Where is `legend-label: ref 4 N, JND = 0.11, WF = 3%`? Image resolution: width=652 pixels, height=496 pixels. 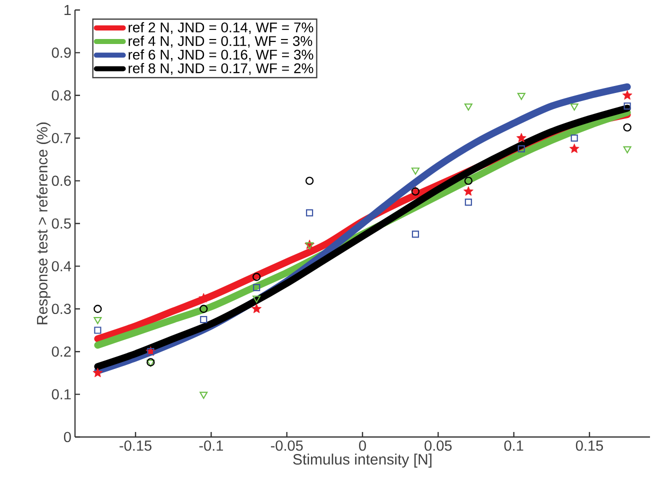
legend-label: ref 4 N, JND = 0.11, WF = 3% is located at coordinates (220, 42).